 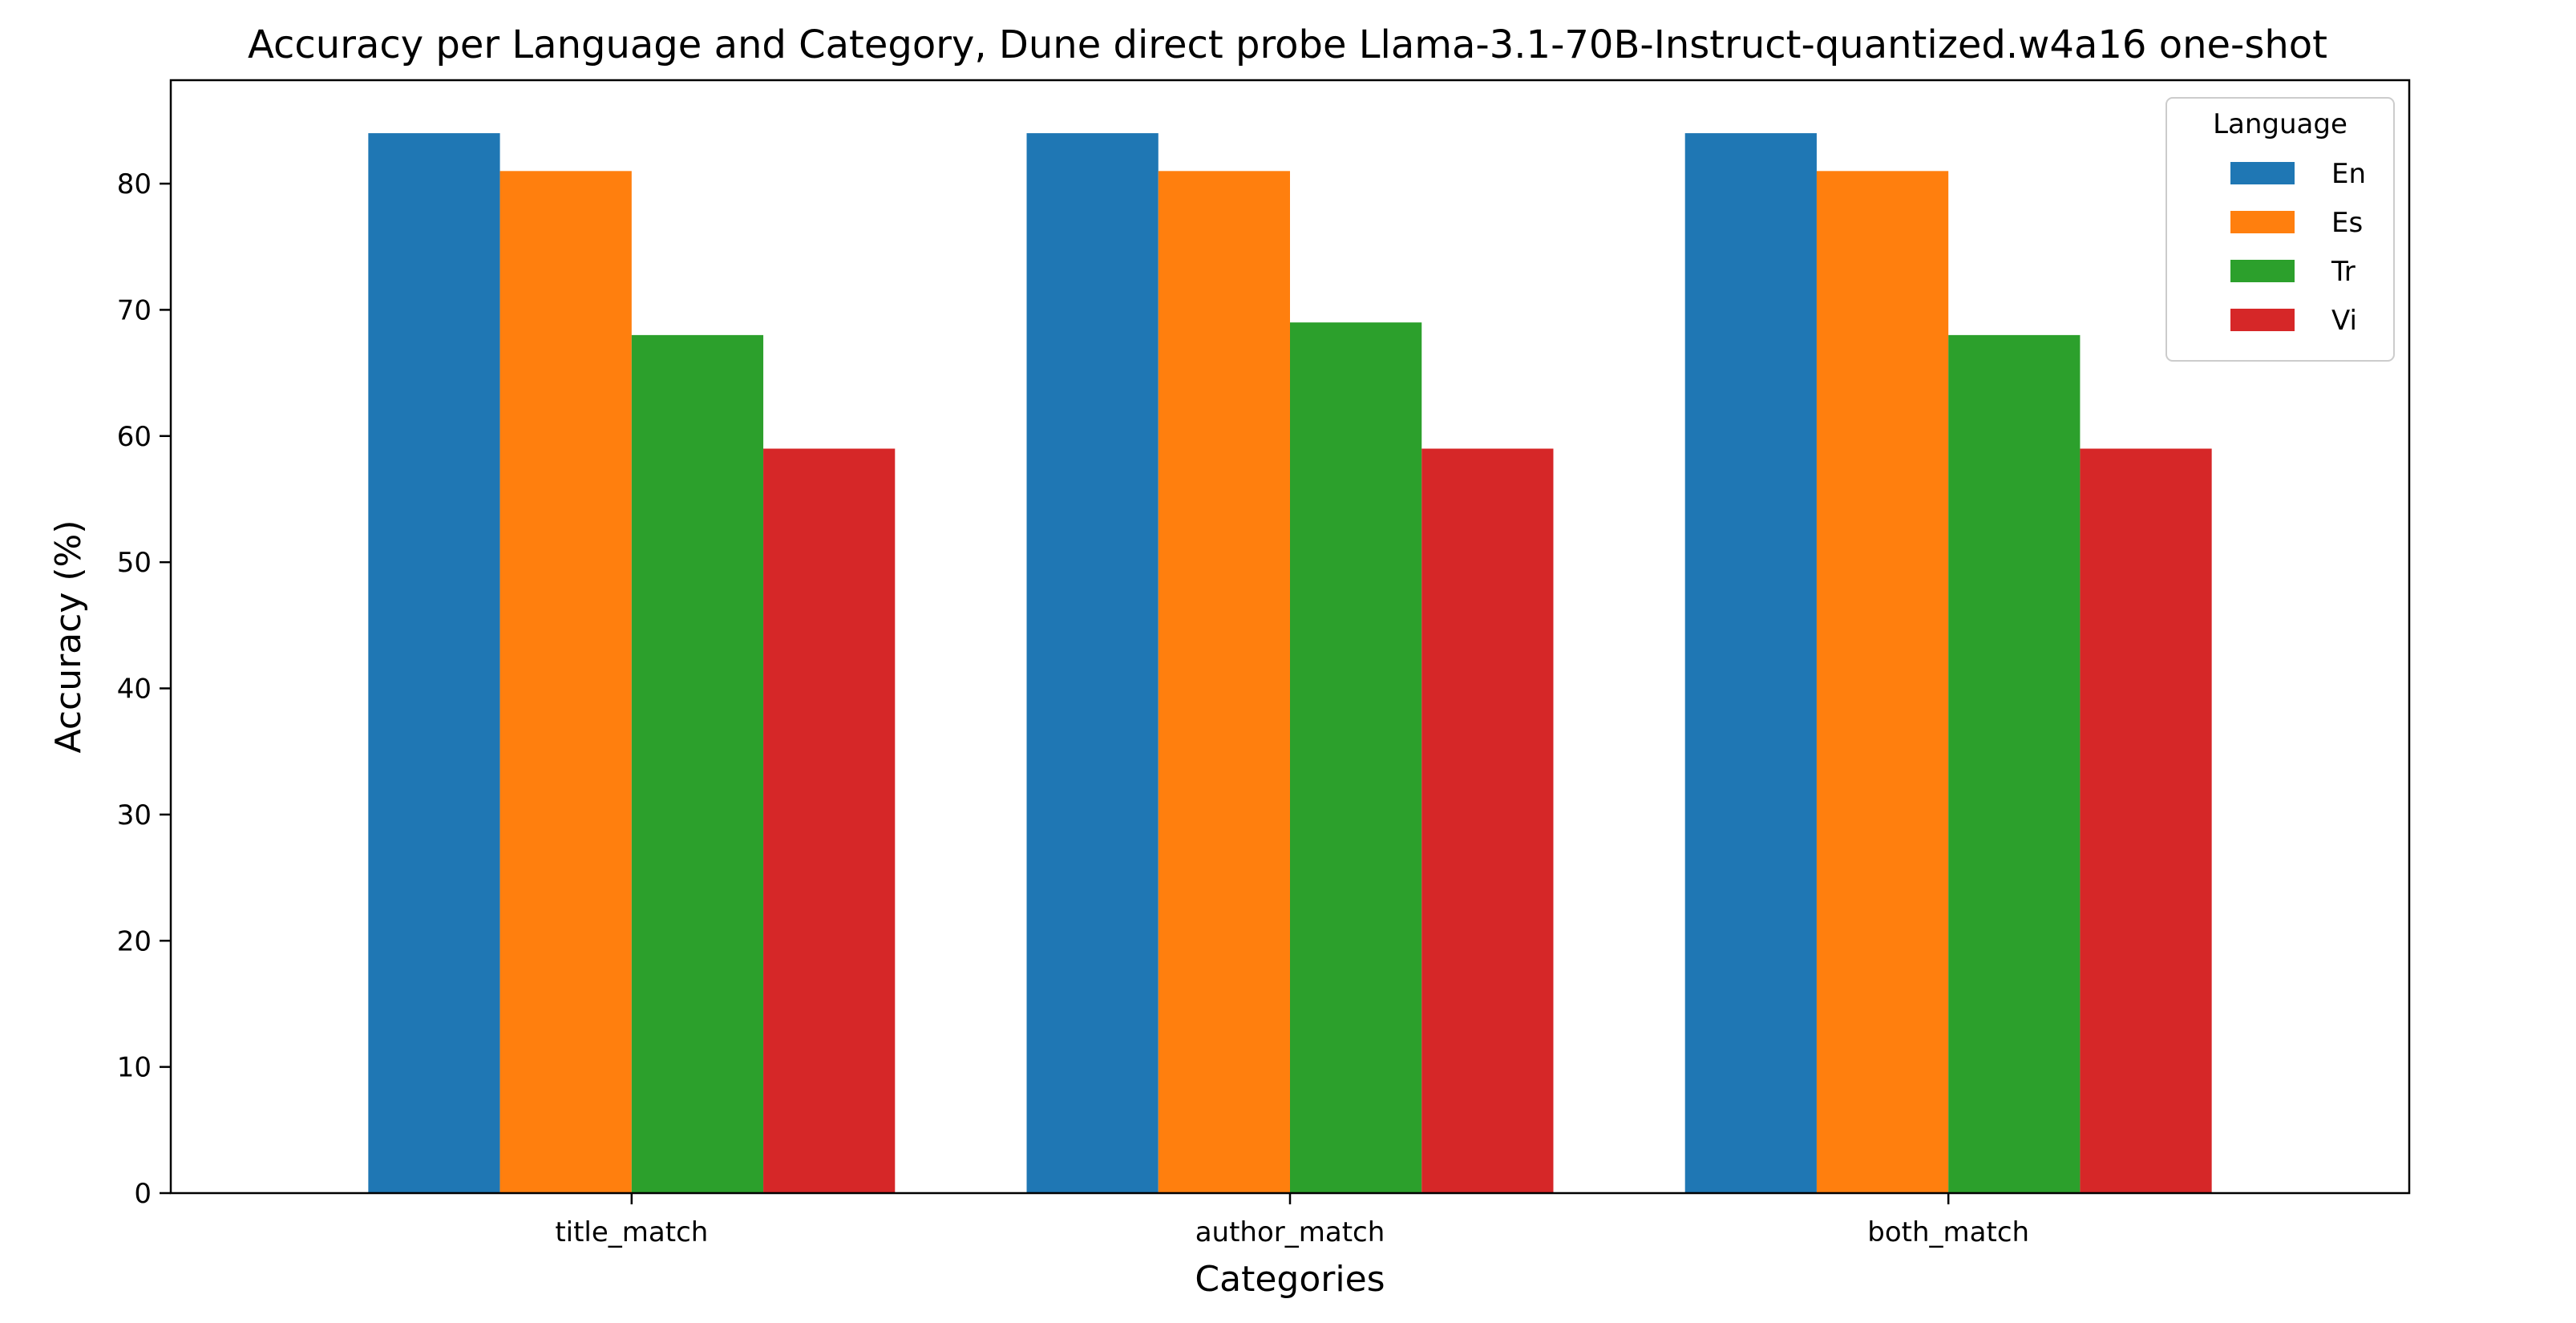 I want to click on x-axis-label: Categories, so click(x=1290, y=1279).